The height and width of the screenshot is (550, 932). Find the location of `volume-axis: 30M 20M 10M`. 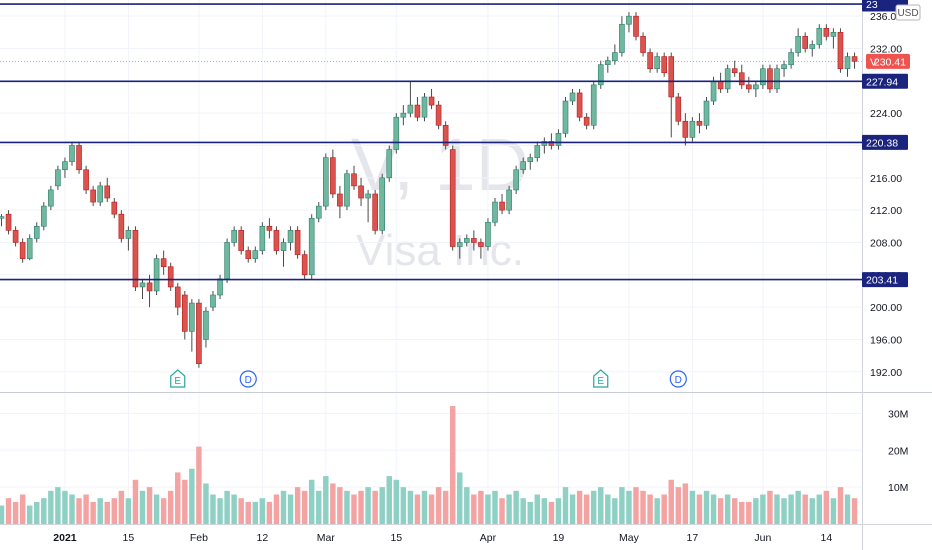

volume-axis: 30M 20M 10M is located at coordinates (898, 451).